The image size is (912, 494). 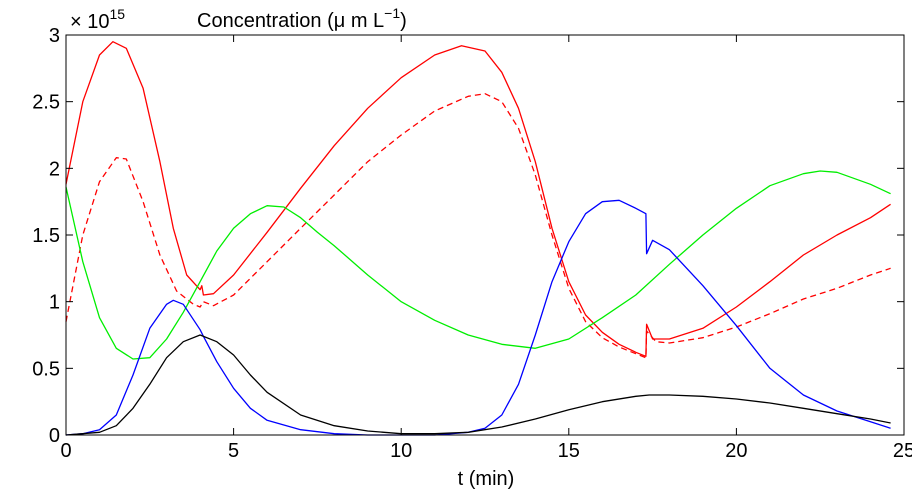 I want to click on y-tick-label: 0.5, so click(x=46, y=369).